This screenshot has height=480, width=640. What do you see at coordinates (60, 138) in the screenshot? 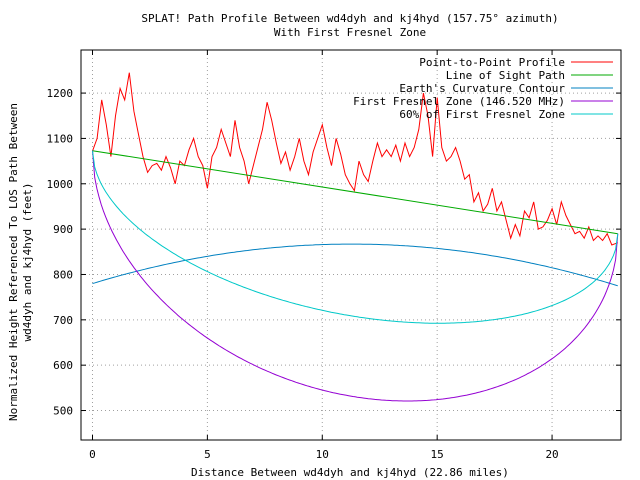
I see `y-tick-label: 1100` at bounding box center [60, 138].